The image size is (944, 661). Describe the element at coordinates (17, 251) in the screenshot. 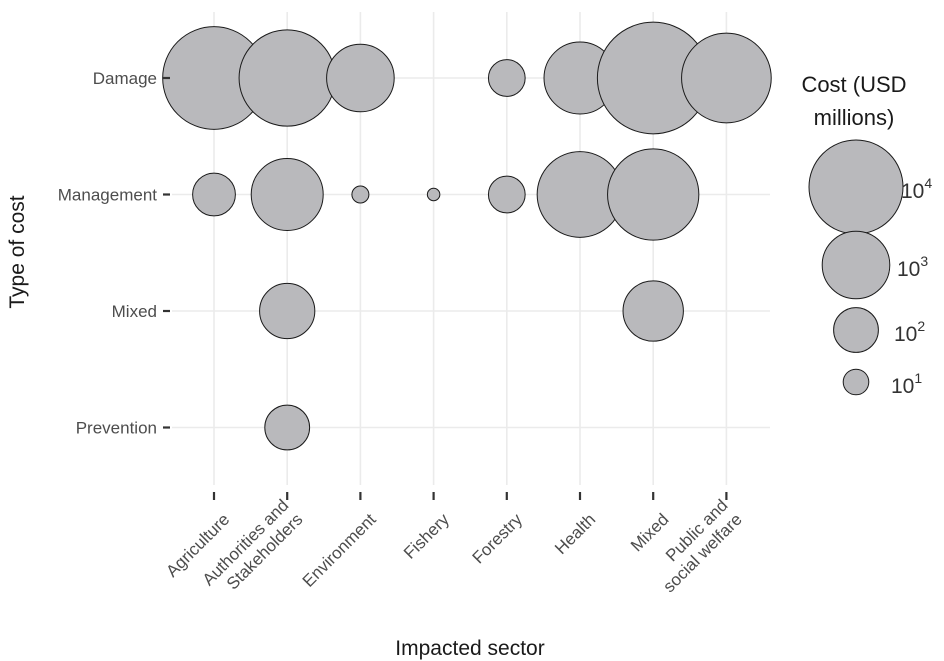

I see `y-axis-title: Type of cost` at that location.